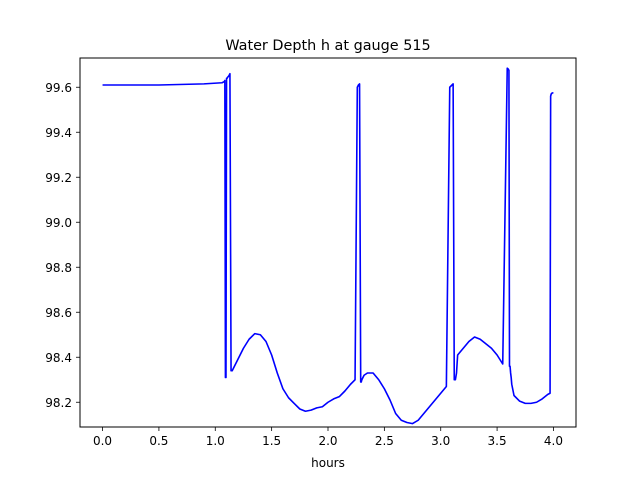 This screenshot has height=480, width=640. Describe the element at coordinates (440, 441) in the screenshot. I see `x-tick-label: 3.0` at that location.